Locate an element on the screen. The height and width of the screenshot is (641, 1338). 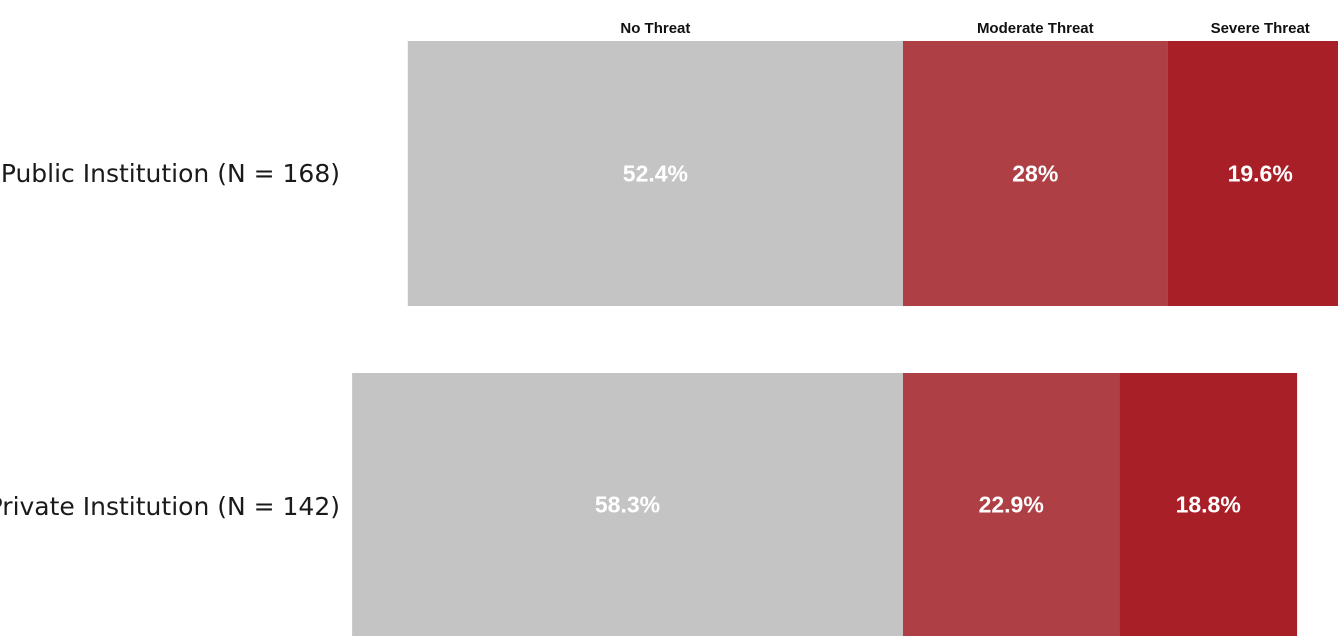
data-label-moderate-threat-1: 28% is located at coordinates (1035, 174).